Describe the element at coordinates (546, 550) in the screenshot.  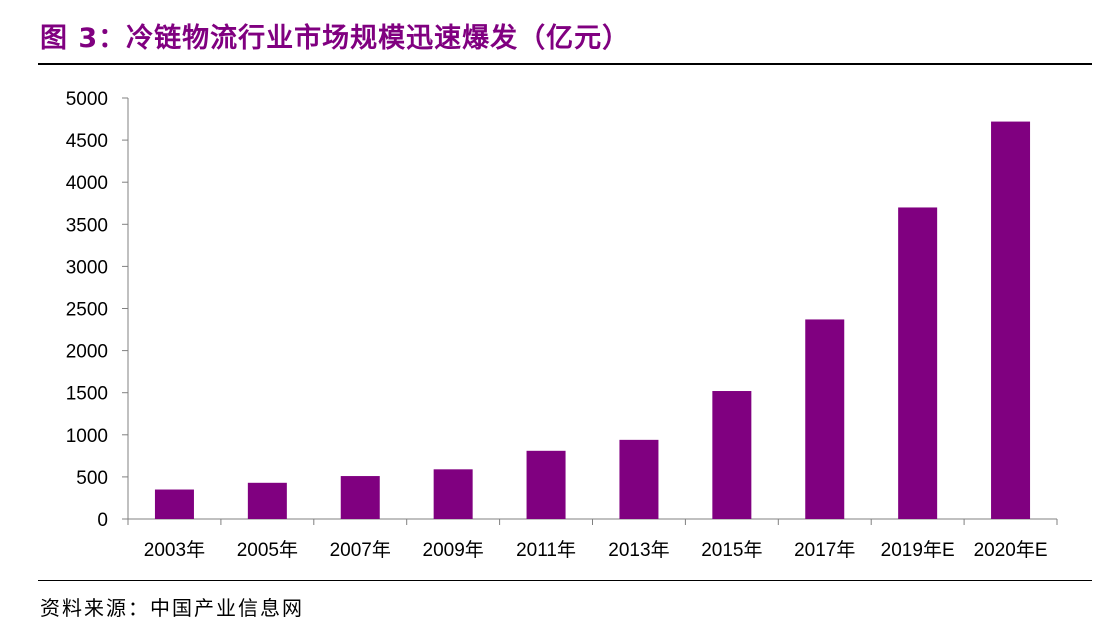
I see `x-tick-label: 2011年` at that location.